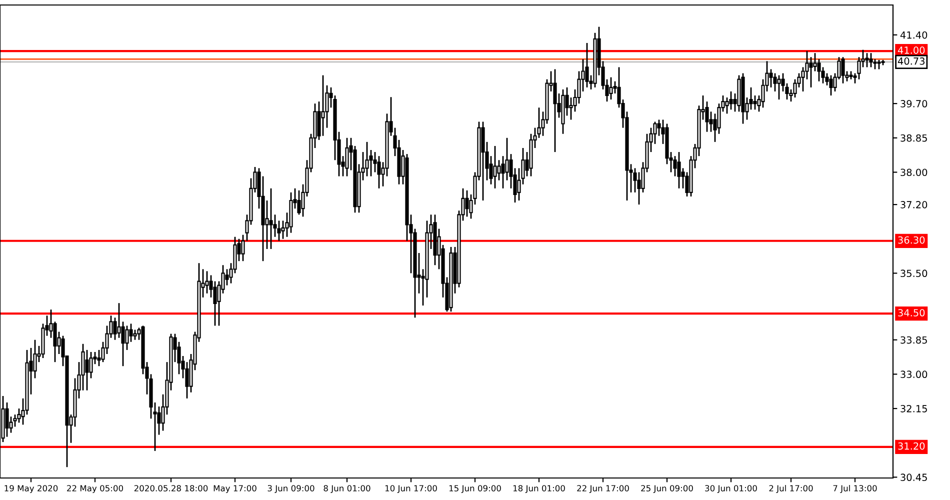 The width and height of the screenshot is (950, 500). I want to click on x-tick-label: 2 Jul 17:00, so click(791, 488).